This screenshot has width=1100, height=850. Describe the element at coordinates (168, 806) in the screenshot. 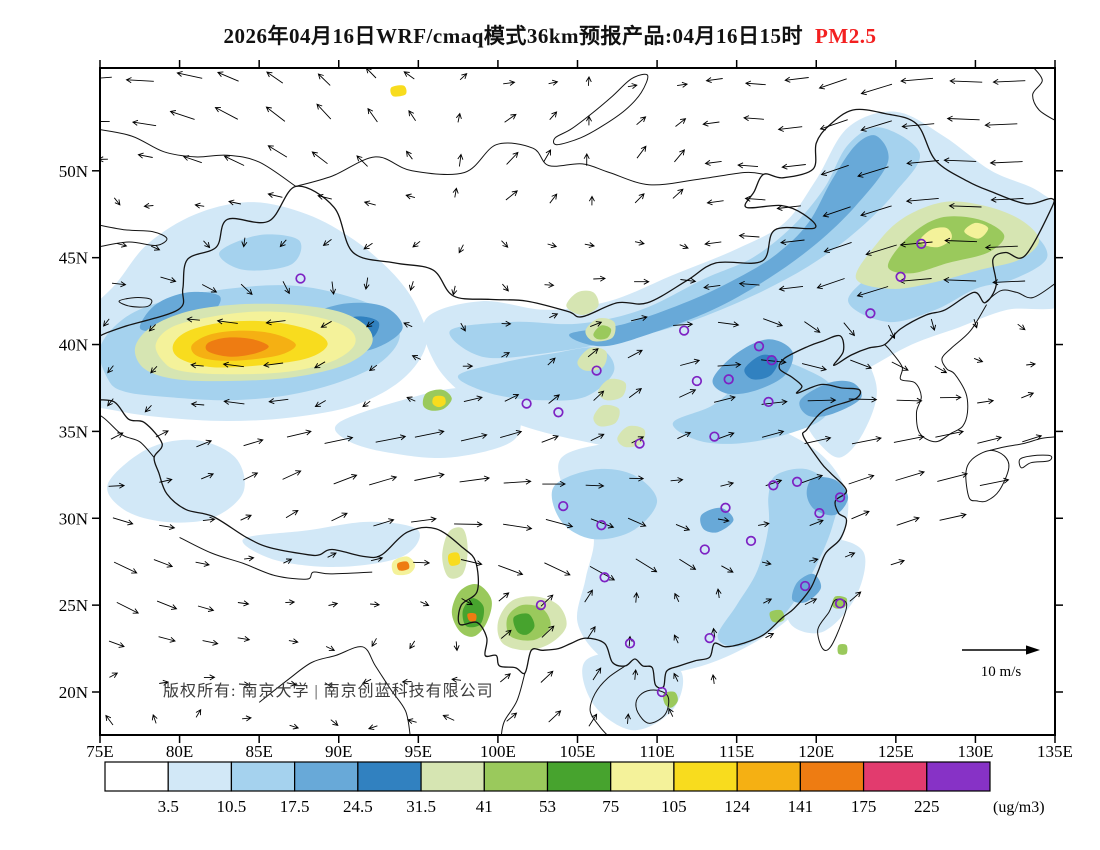

I see `colorbar-tick-label: 3.5` at that location.